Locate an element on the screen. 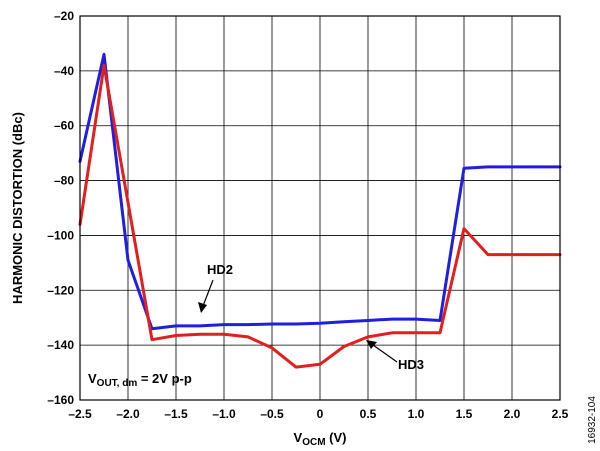 The height and width of the screenshot is (451, 600). hd2-label: HD2 is located at coordinates (220, 269).